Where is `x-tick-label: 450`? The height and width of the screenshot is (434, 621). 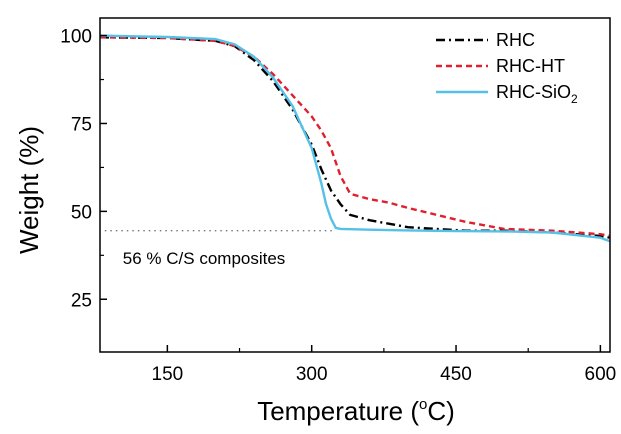
x-tick-label: 450 is located at coordinates (456, 374).